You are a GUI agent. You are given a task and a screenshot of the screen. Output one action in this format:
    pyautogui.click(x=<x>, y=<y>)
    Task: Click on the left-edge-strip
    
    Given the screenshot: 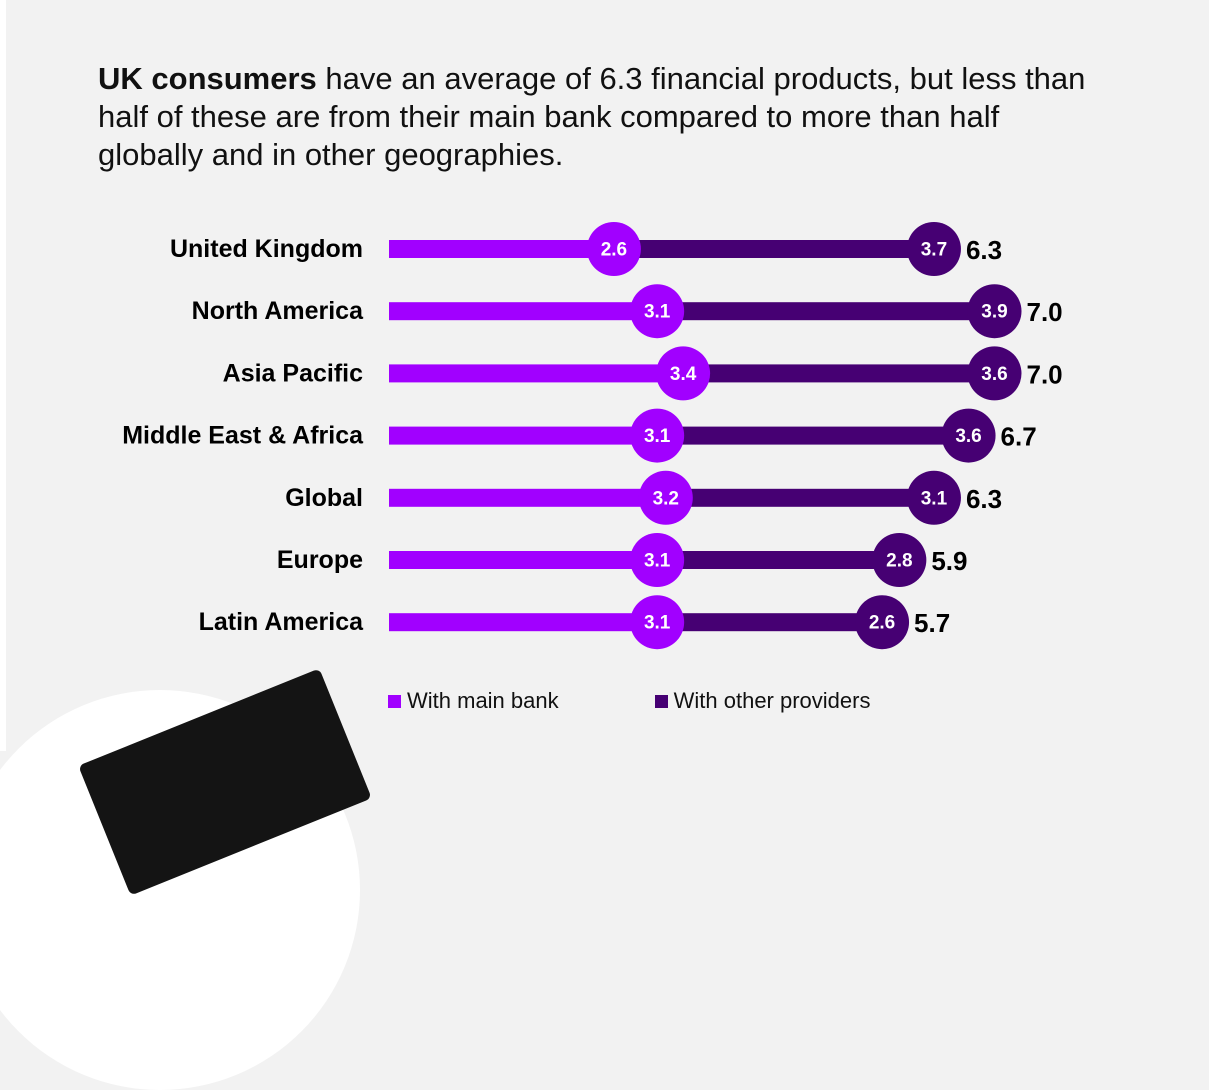 What is the action you would take?
    pyautogui.click(x=3, y=375)
    